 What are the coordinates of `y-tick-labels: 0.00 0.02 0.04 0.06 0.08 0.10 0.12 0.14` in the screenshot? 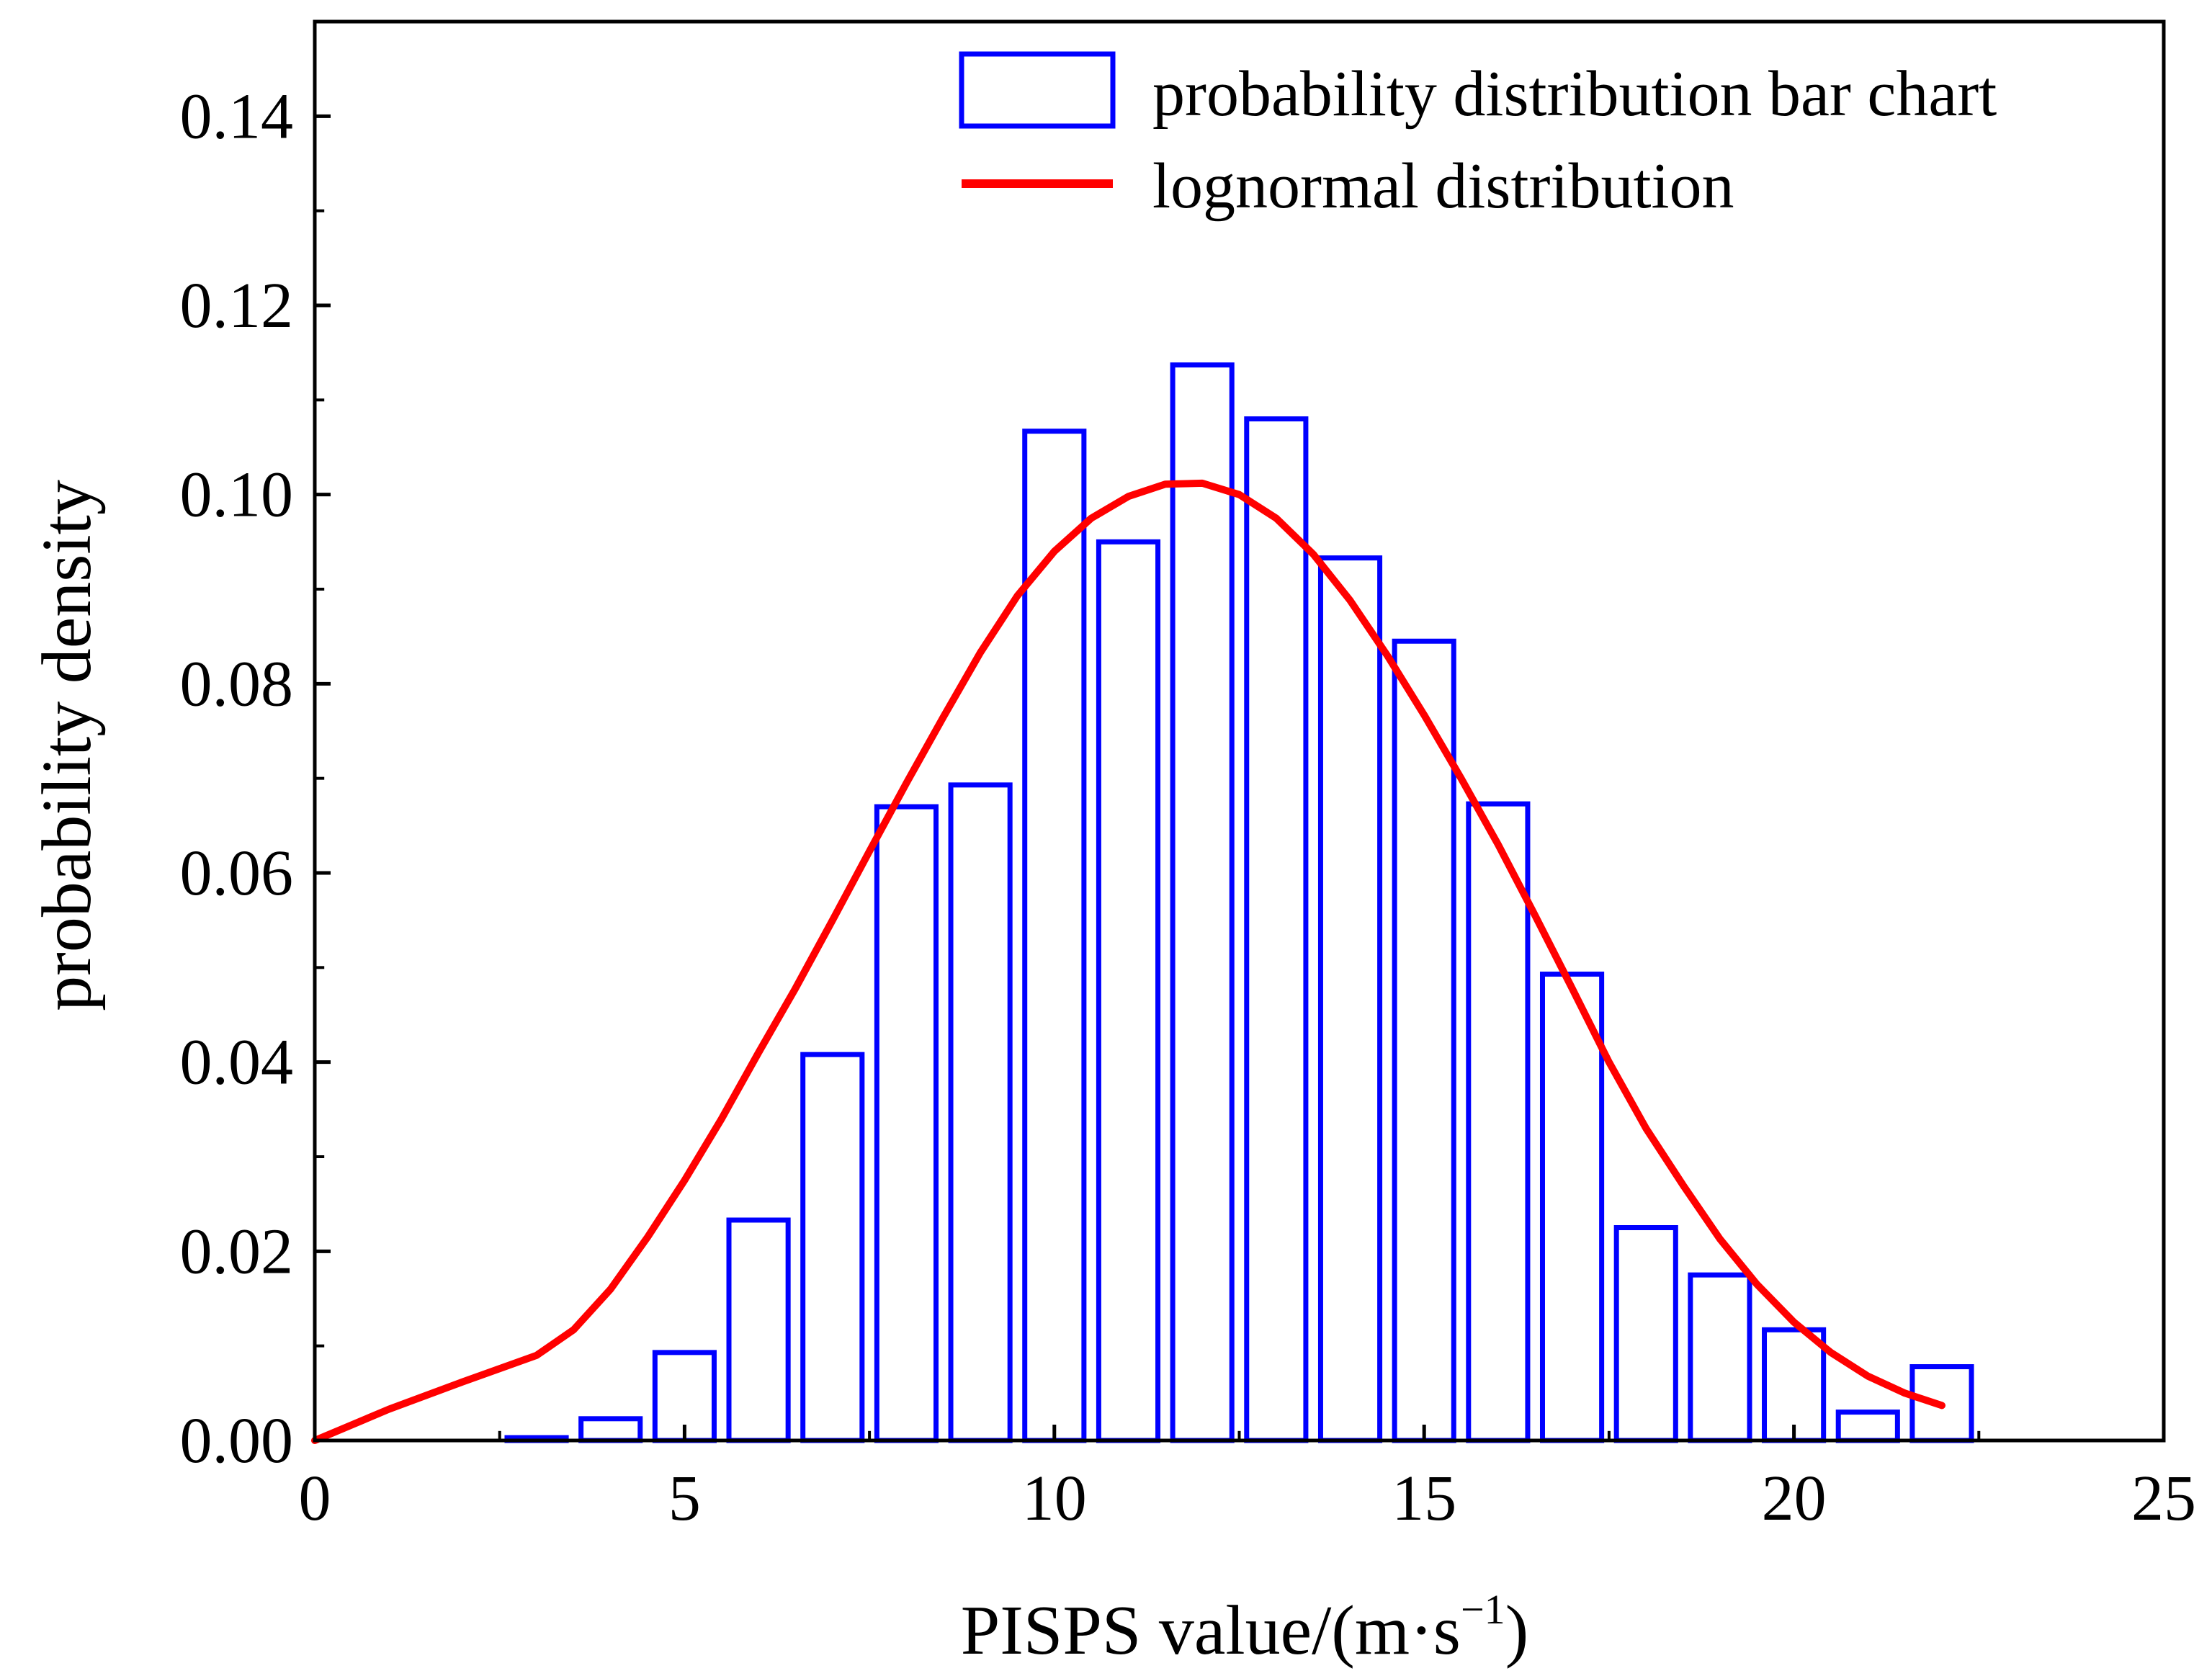 It's located at (237, 778).